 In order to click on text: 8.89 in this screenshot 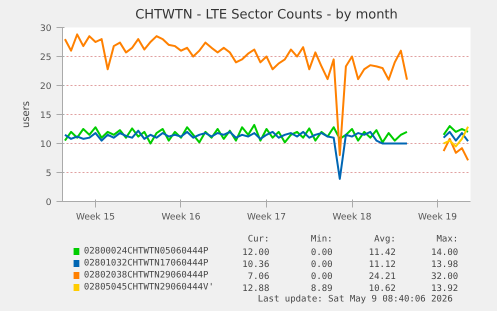, I will do `click(321, 289)`.